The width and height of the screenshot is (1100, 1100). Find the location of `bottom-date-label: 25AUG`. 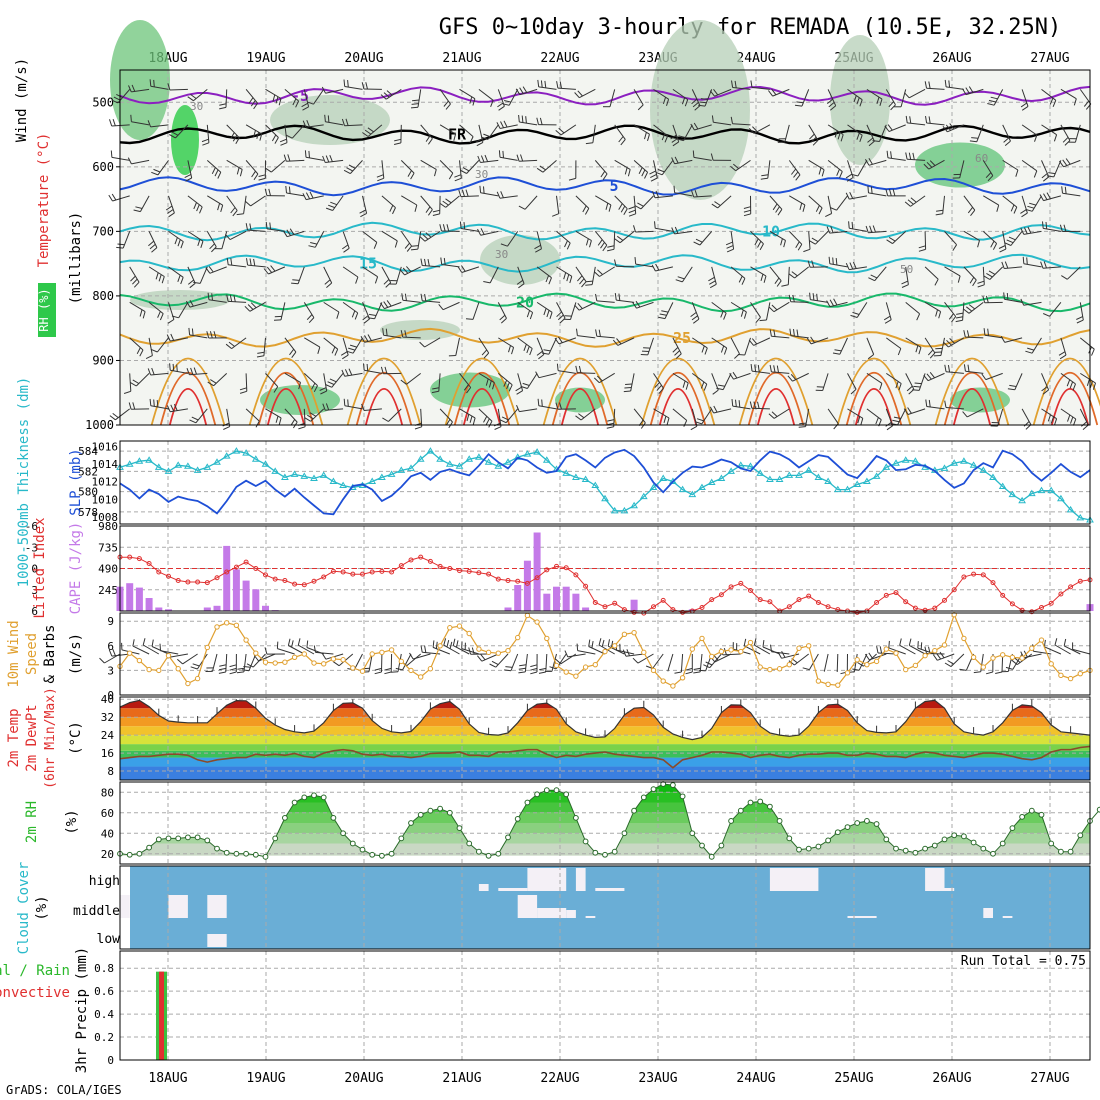

bottom-date-label: 25AUG is located at coordinates (853, 1078).